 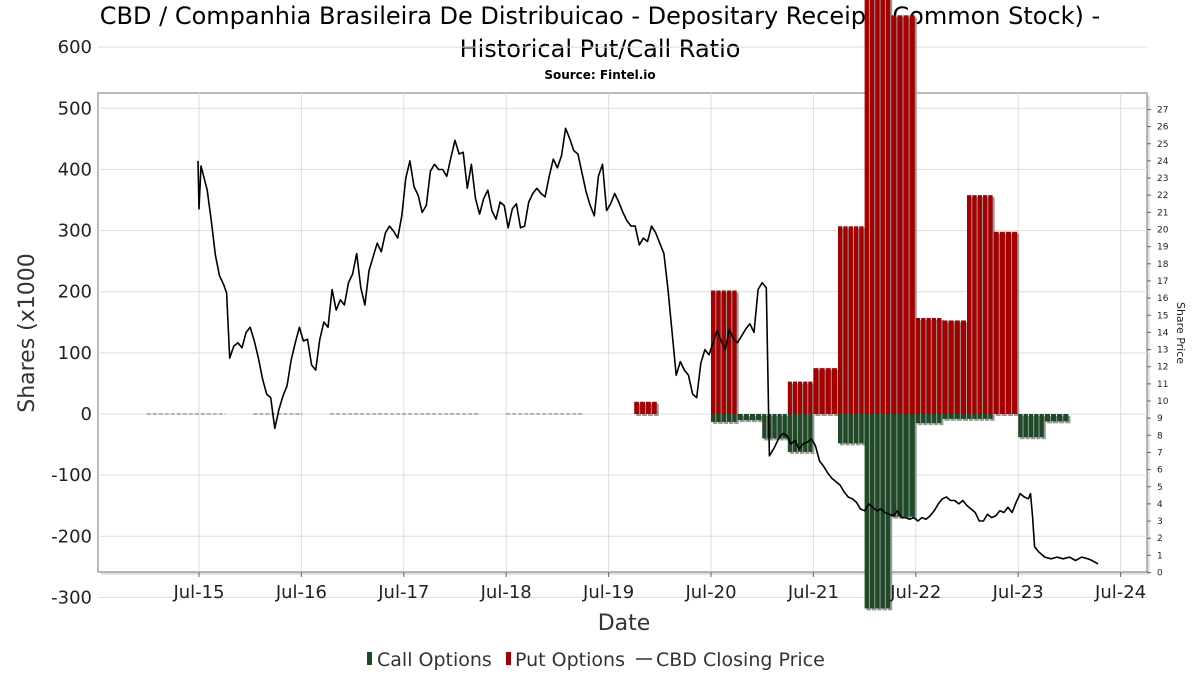 I want to click on chart-subtitle: Source: Fintel.io, so click(x=599, y=75).